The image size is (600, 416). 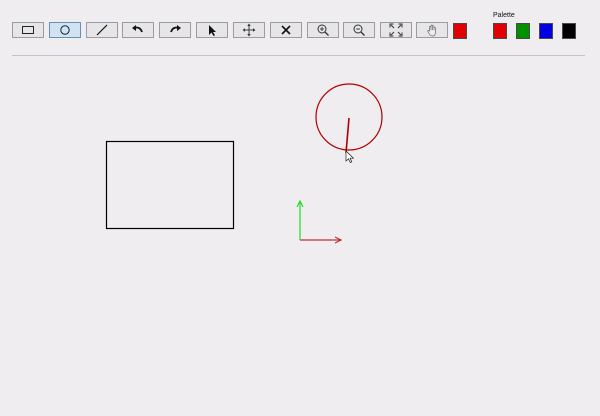 What do you see at coordinates (569, 31) in the screenshot?
I see `palette-color-black` at bounding box center [569, 31].